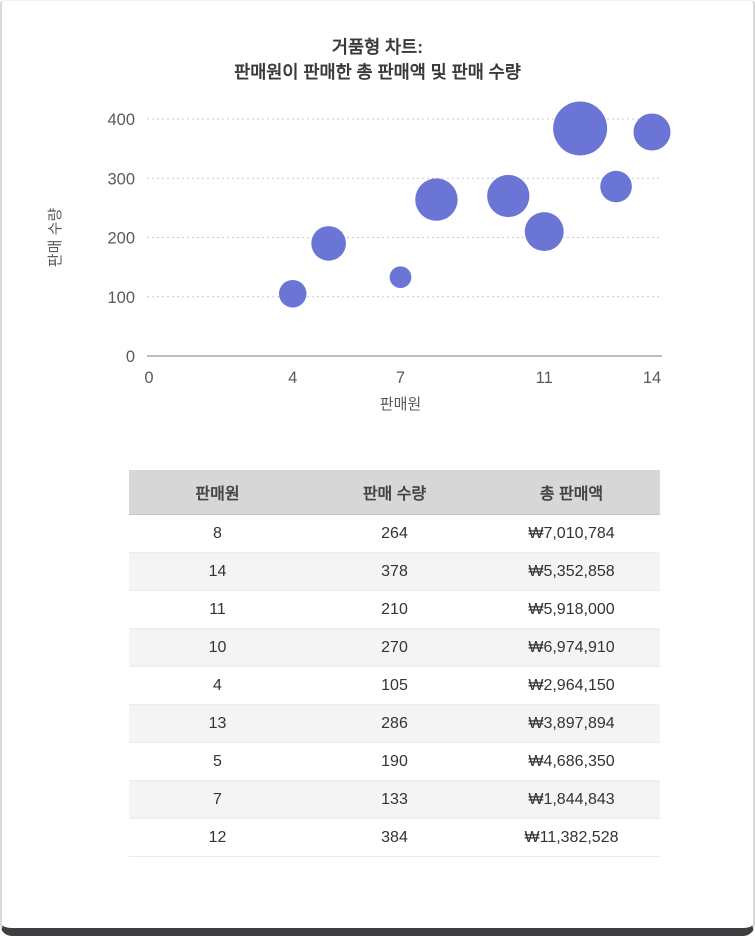 The image size is (755, 936). I want to click on table-cell: 12, so click(217, 837).